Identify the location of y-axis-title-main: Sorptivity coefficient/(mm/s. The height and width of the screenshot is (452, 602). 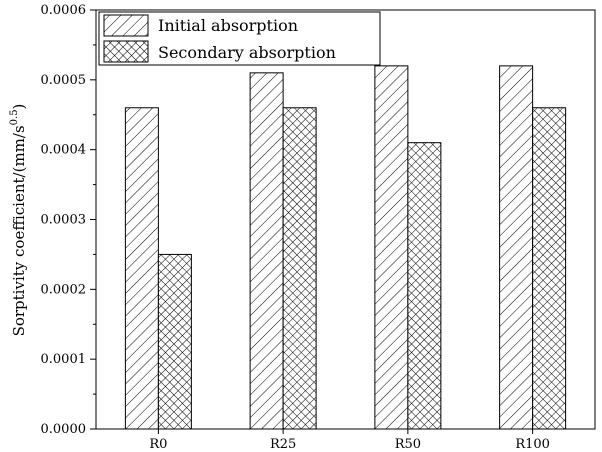
(19, 230).